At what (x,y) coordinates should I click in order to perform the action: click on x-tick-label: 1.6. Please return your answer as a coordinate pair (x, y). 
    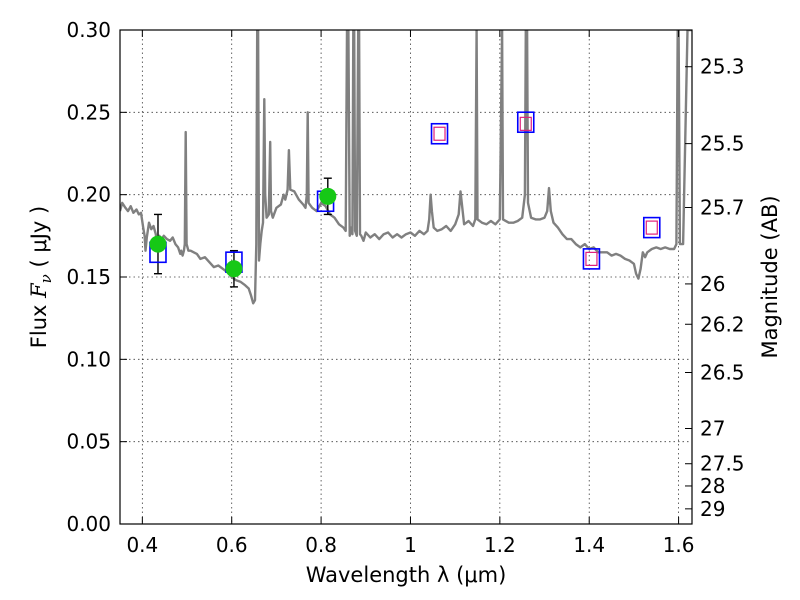
    Looking at the image, I should click on (679, 545).